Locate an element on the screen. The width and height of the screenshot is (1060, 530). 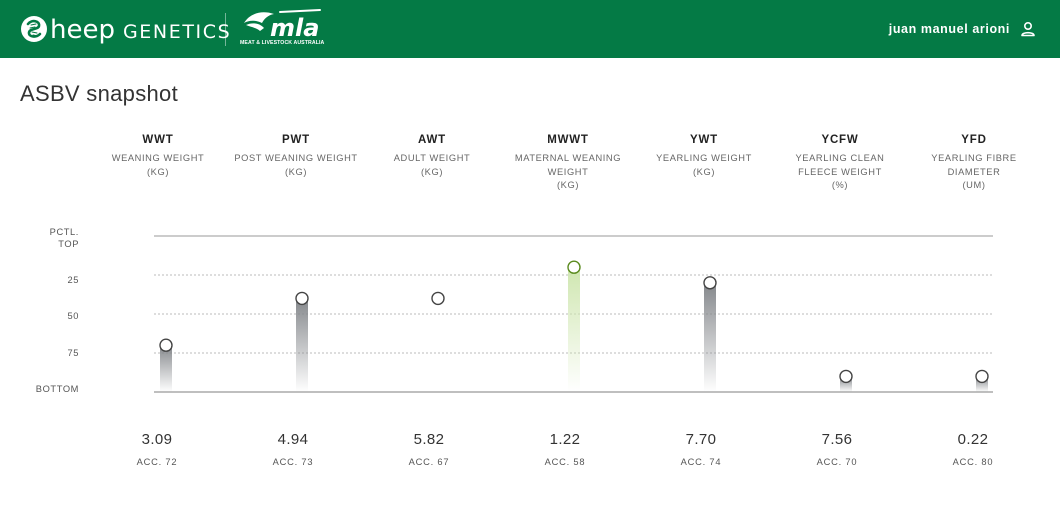
trait-description-line: YEARLING FIBRE is located at coordinates (974, 158).